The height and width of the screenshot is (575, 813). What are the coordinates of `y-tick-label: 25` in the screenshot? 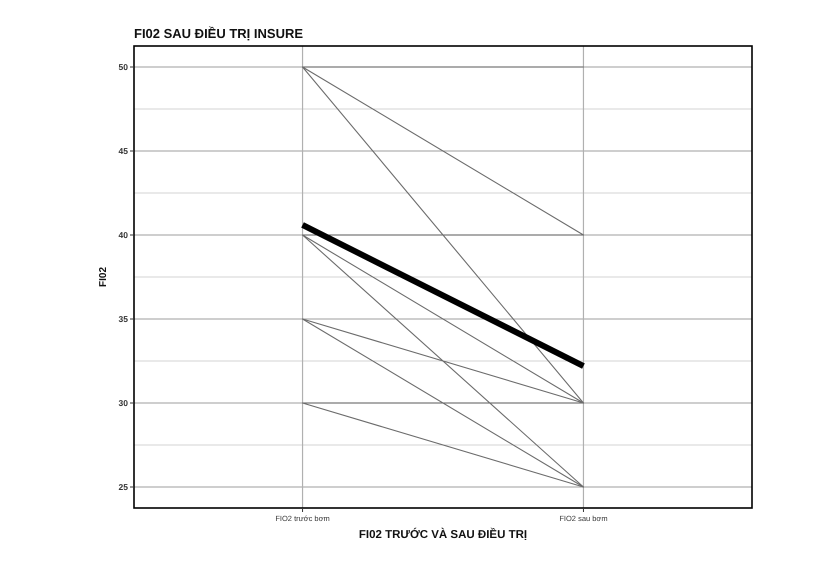 It's located at (123, 487).